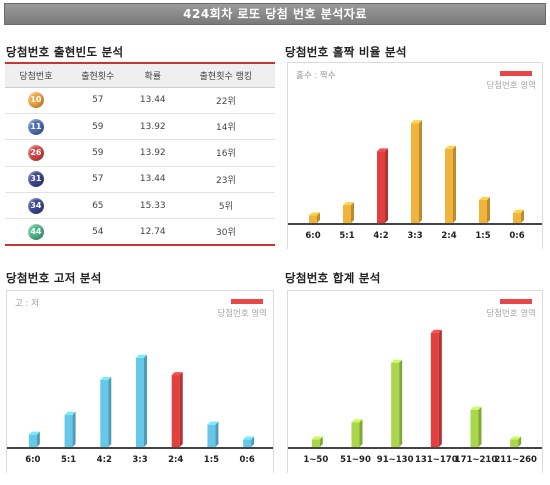  Describe the element at coordinates (36, 75) in the screenshot. I see `header-number: 당첨번호` at that location.